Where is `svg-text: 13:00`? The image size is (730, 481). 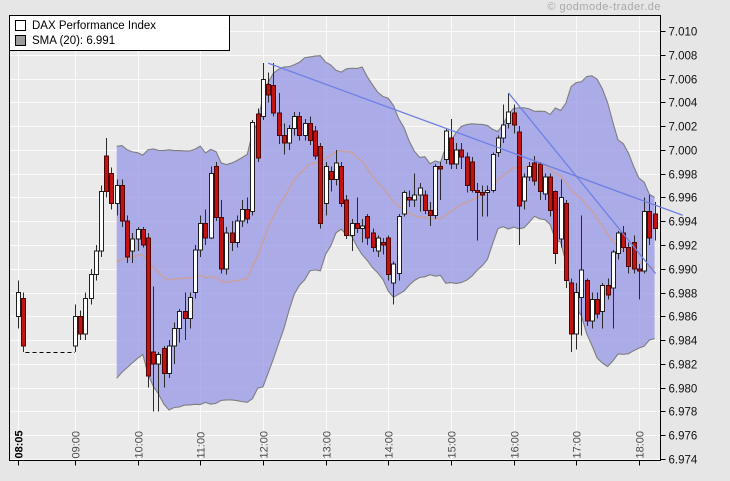
svg-text: 13:00 is located at coordinates (328, 445).